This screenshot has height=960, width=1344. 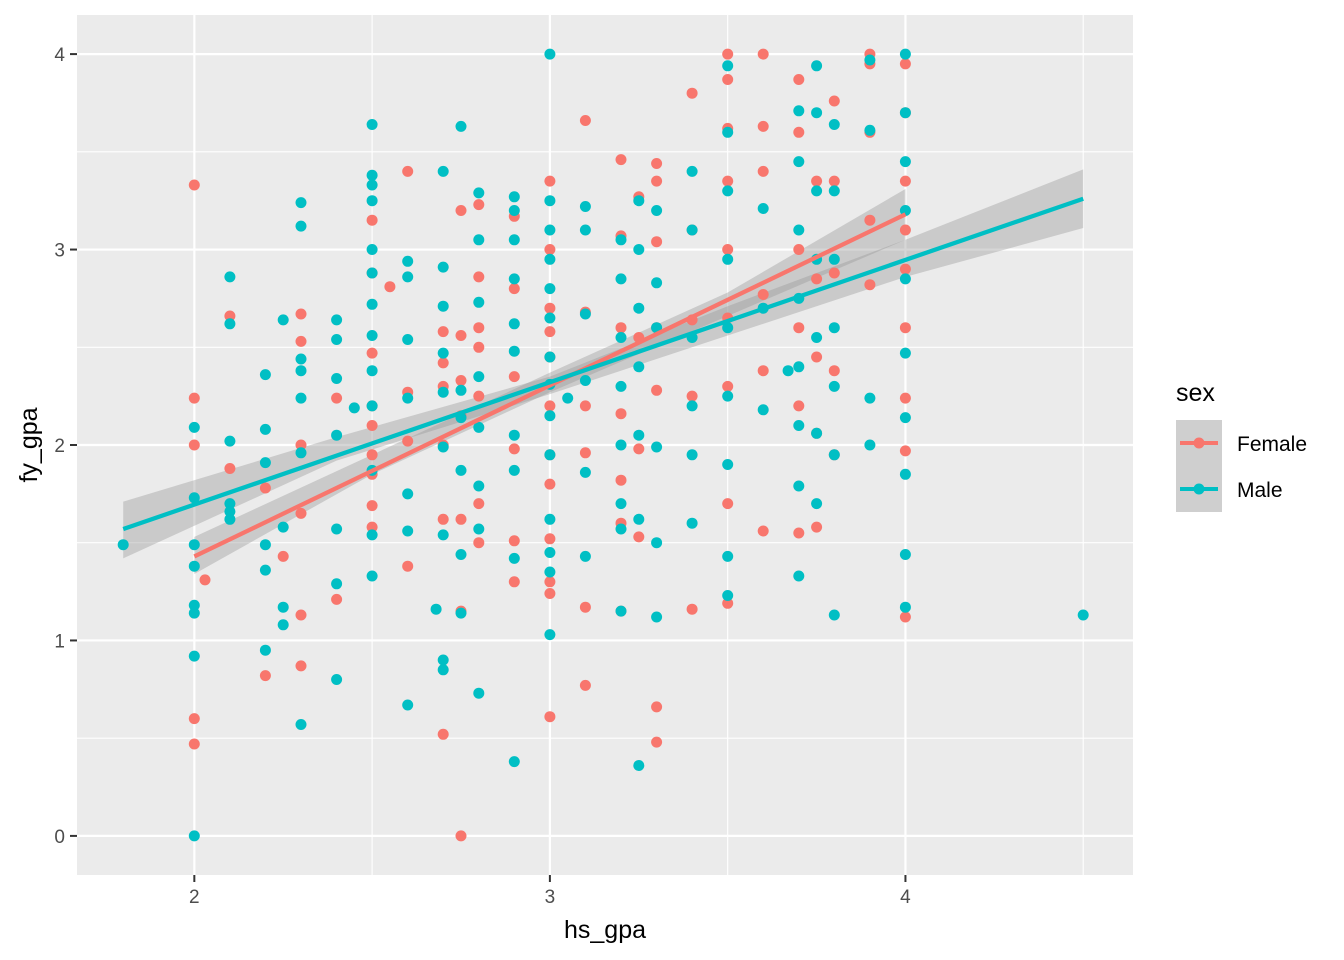 What do you see at coordinates (59, 446) in the screenshot?
I see `y-tick-label: 2` at bounding box center [59, 446].